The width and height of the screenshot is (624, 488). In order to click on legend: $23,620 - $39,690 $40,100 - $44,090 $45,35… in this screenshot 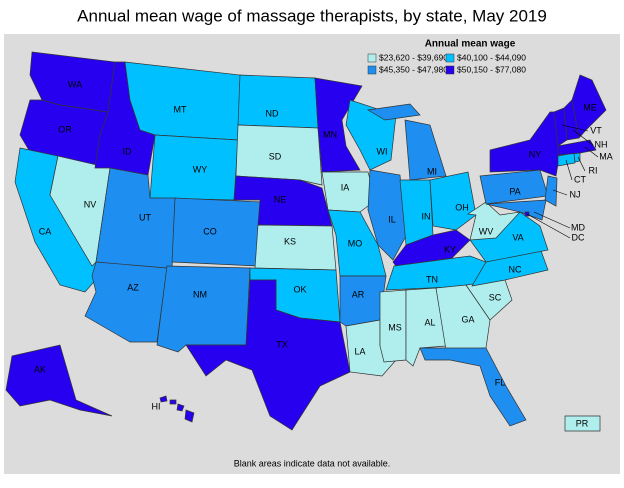, I will do `click(446, 63)`.